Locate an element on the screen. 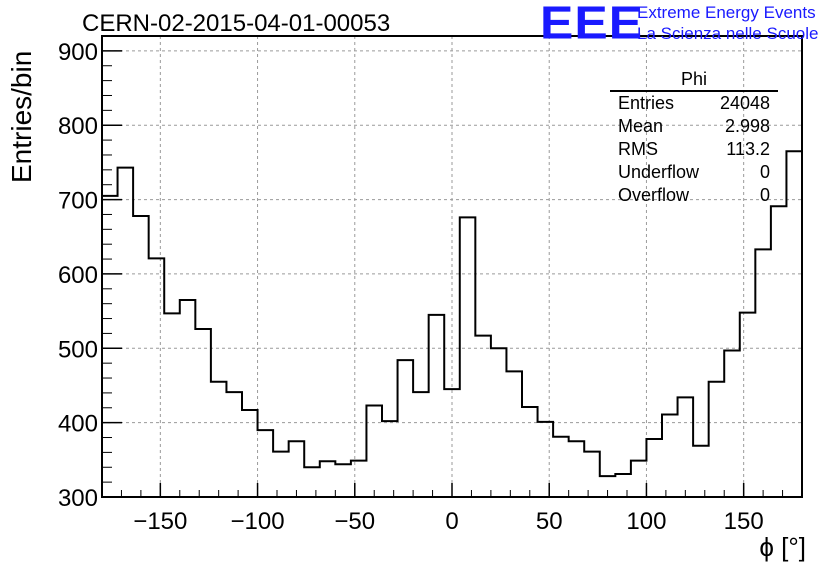  logo-line-1: Extreme Energy Events is located at coordinates (726, 12).